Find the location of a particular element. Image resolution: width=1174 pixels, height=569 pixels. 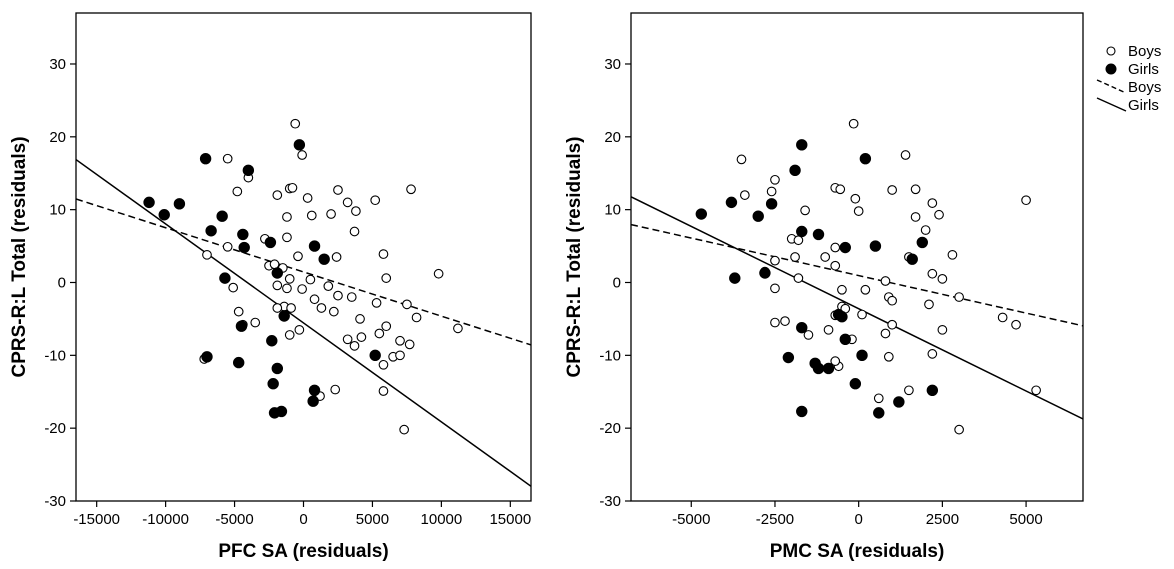

x-axis-title: PMC SA (residuals) is located at coordinates (857, 551).